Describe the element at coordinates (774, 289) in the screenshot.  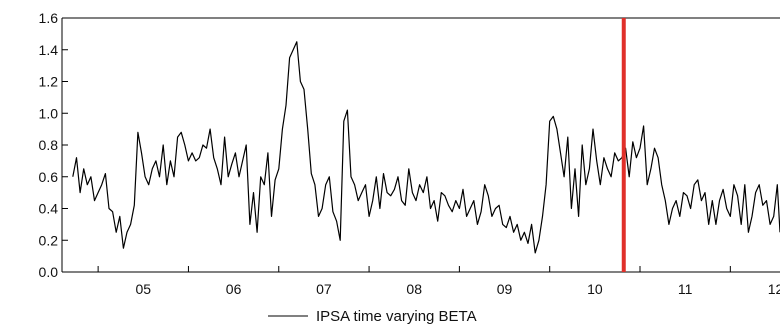
I see `x-tick-label: 12` at that location.